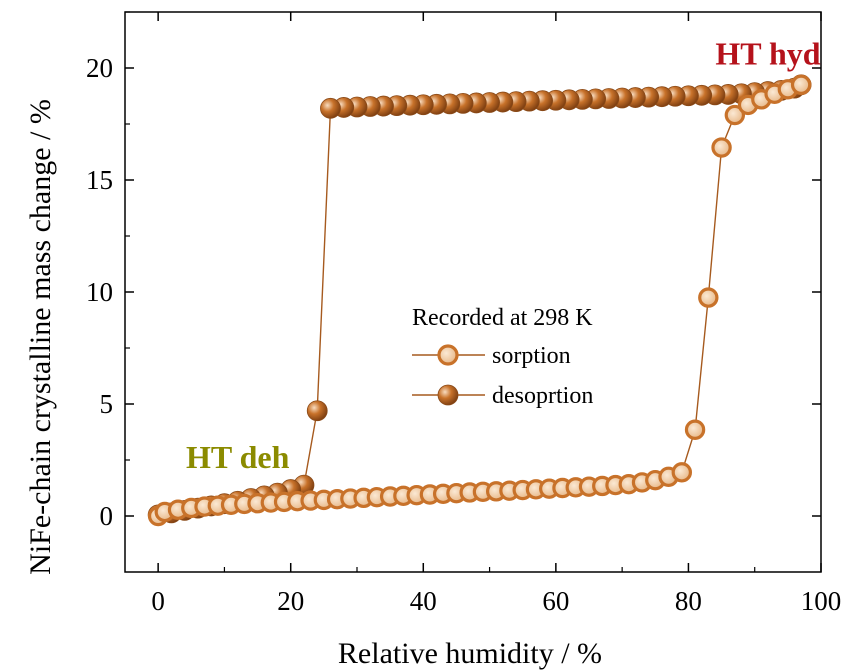 This screenshot has height=672, width=853. What do you see at coordinates (290, 601) in the screenshot?
I see `x-tick-label: 20` at bounding box center [290, 601].